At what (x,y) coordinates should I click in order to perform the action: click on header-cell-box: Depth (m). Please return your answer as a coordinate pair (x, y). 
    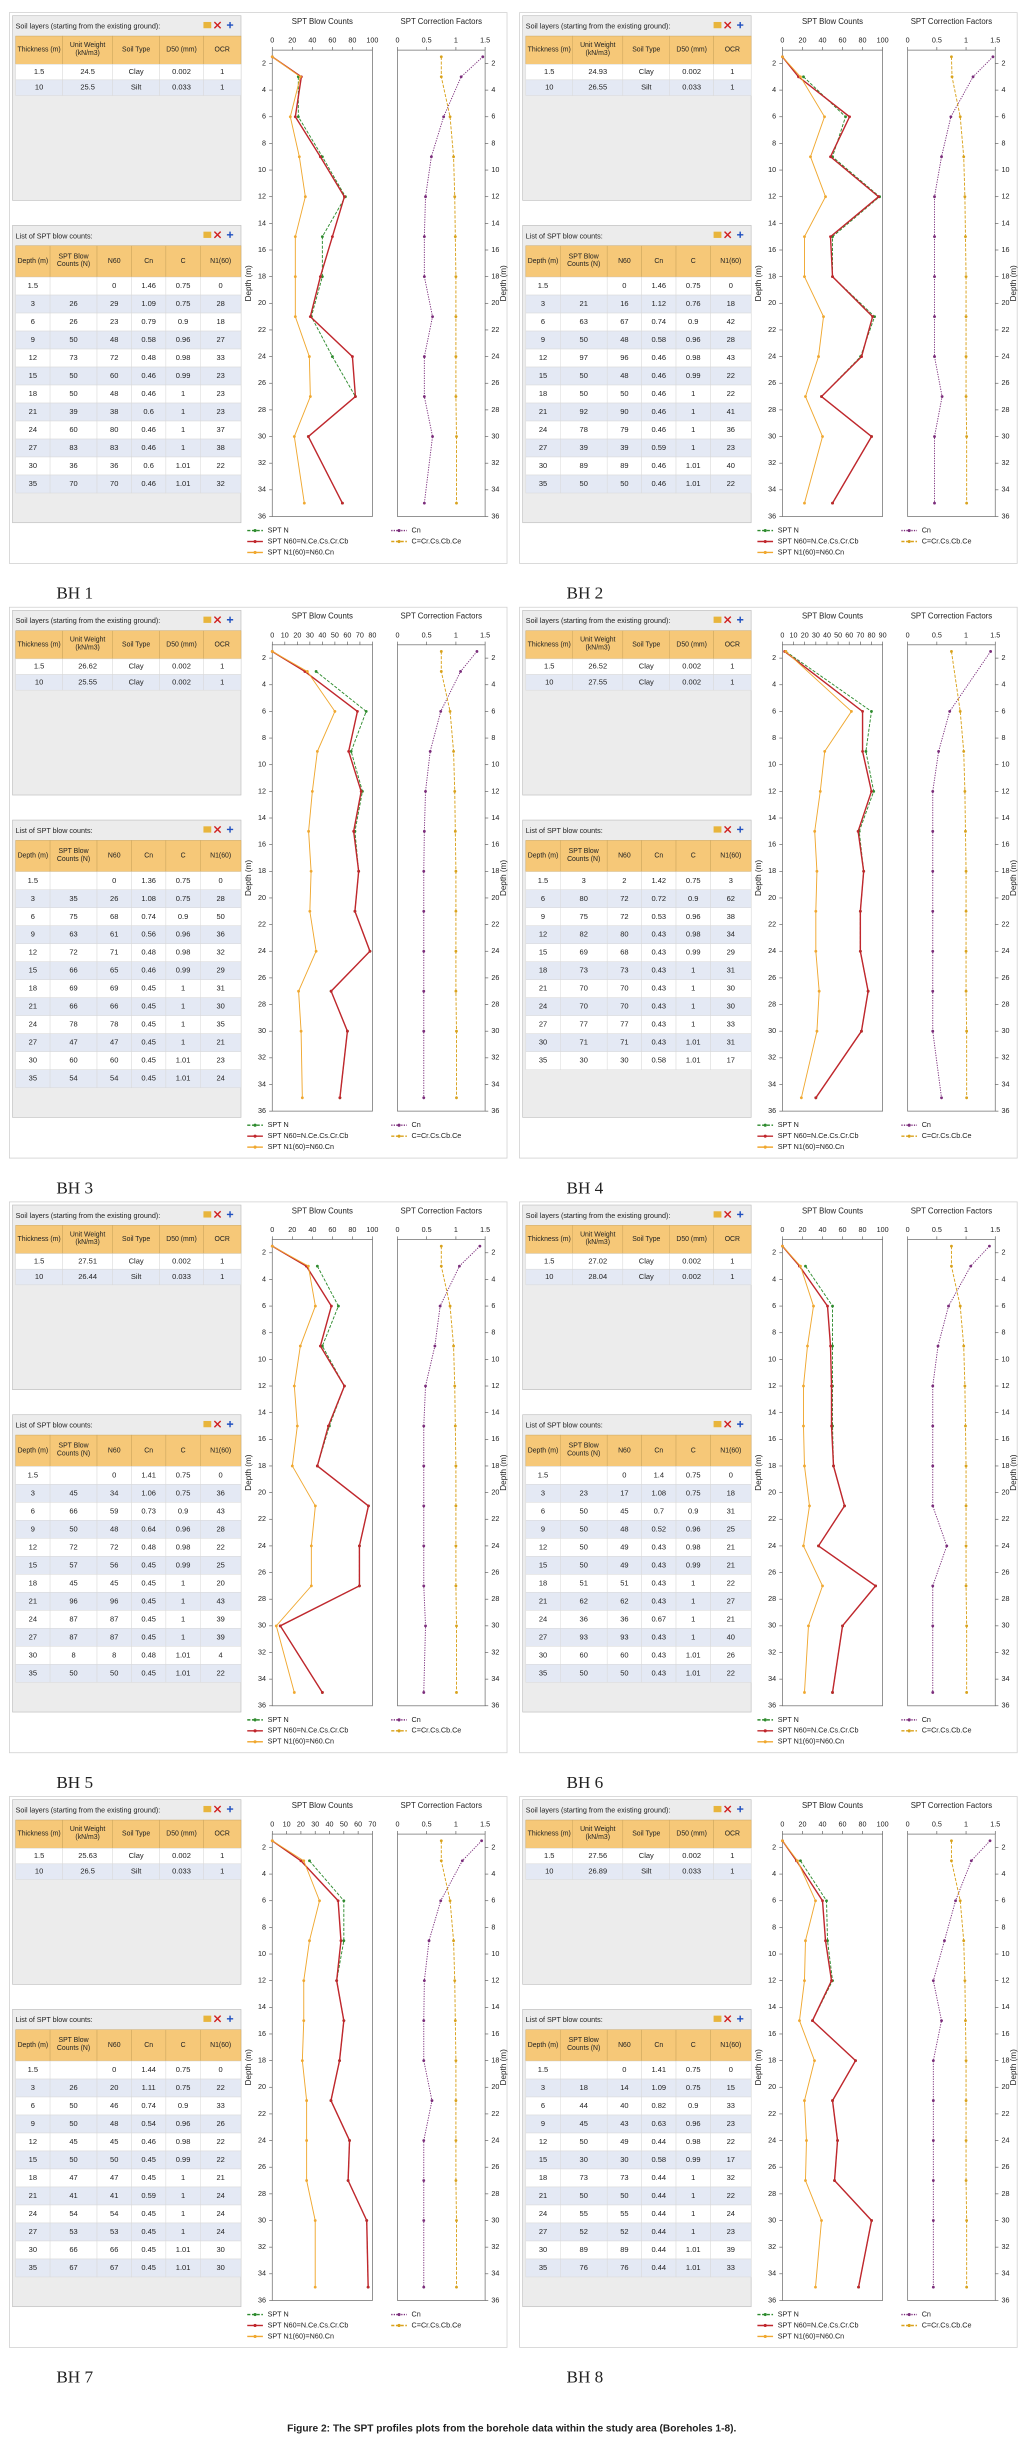
    Looking at the image, I should click on (33, 1449).